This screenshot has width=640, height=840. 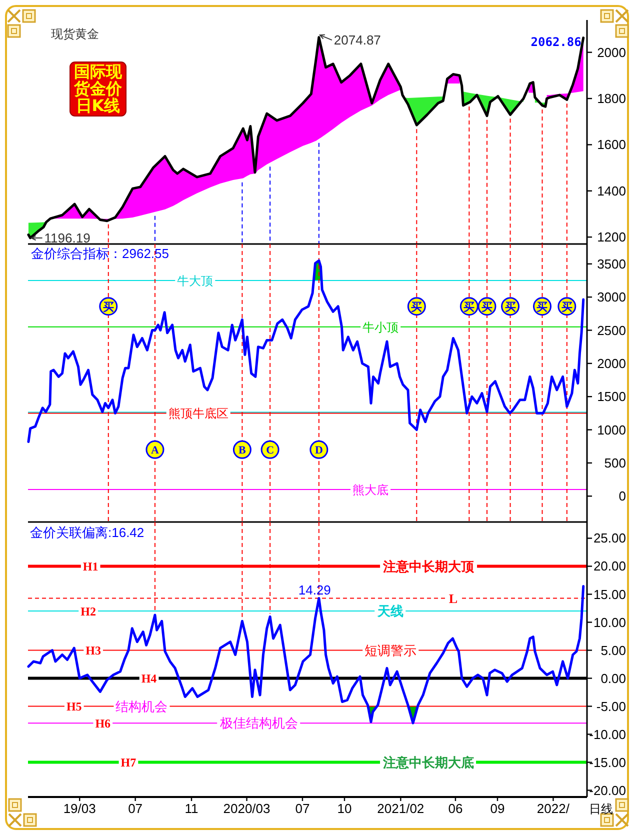 What do you see at coordinates (609, 538) in the screenshot?
I see `y-tick-label: 25.00` at bounding box center [609, 538].